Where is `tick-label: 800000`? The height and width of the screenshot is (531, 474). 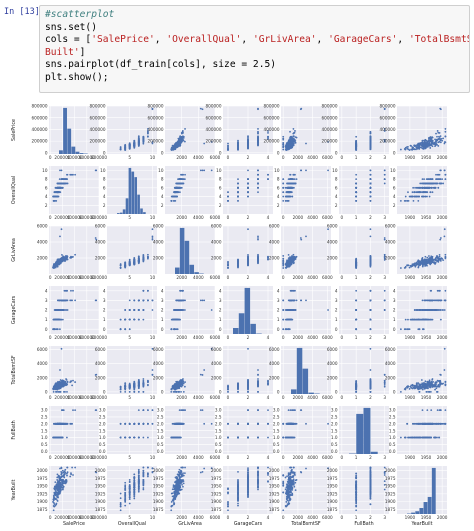
tick-label: 800000 is located at coordinates (40, 106).